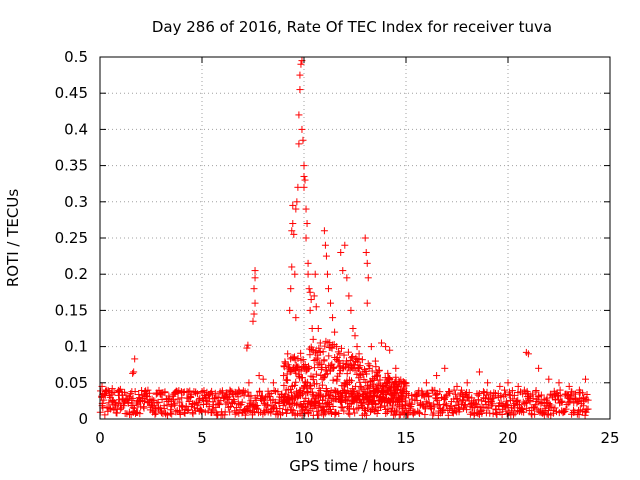 The height and width of the screenshot is (480, 640). Describe the element at coordinates (303, 438) in the screenshot. I see `x-tick-label: 10` at that location.